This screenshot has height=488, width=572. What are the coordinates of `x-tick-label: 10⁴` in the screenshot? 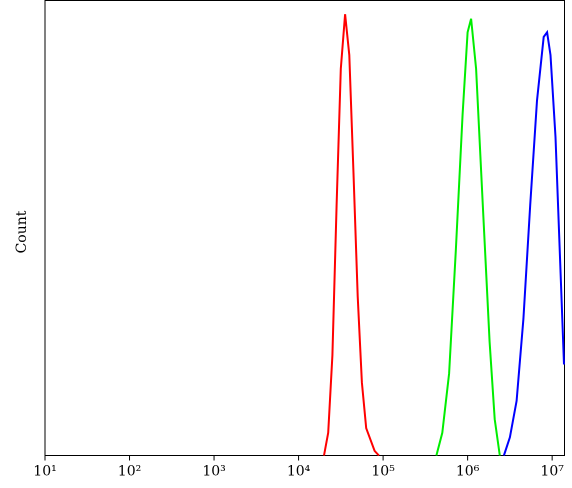 It's located at (299, 472).